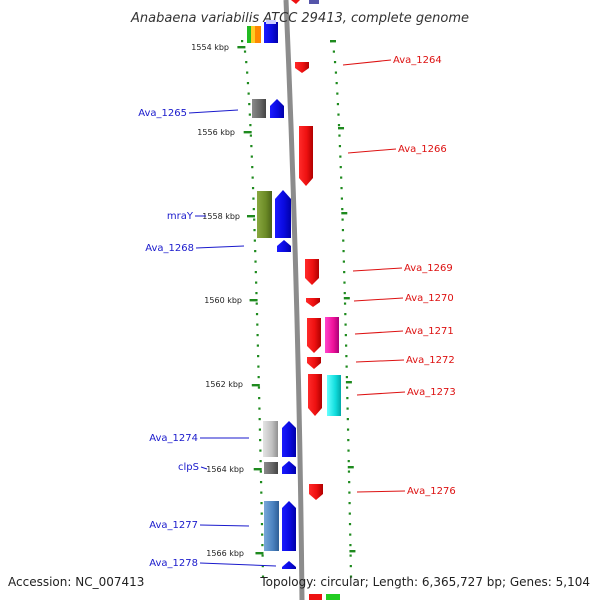 This screenshot has width=600, height=600. Describe the element at coordinates (431, 491) in the screenshot. I see `gene-label-ava-1276: Ava_1276` at that location.